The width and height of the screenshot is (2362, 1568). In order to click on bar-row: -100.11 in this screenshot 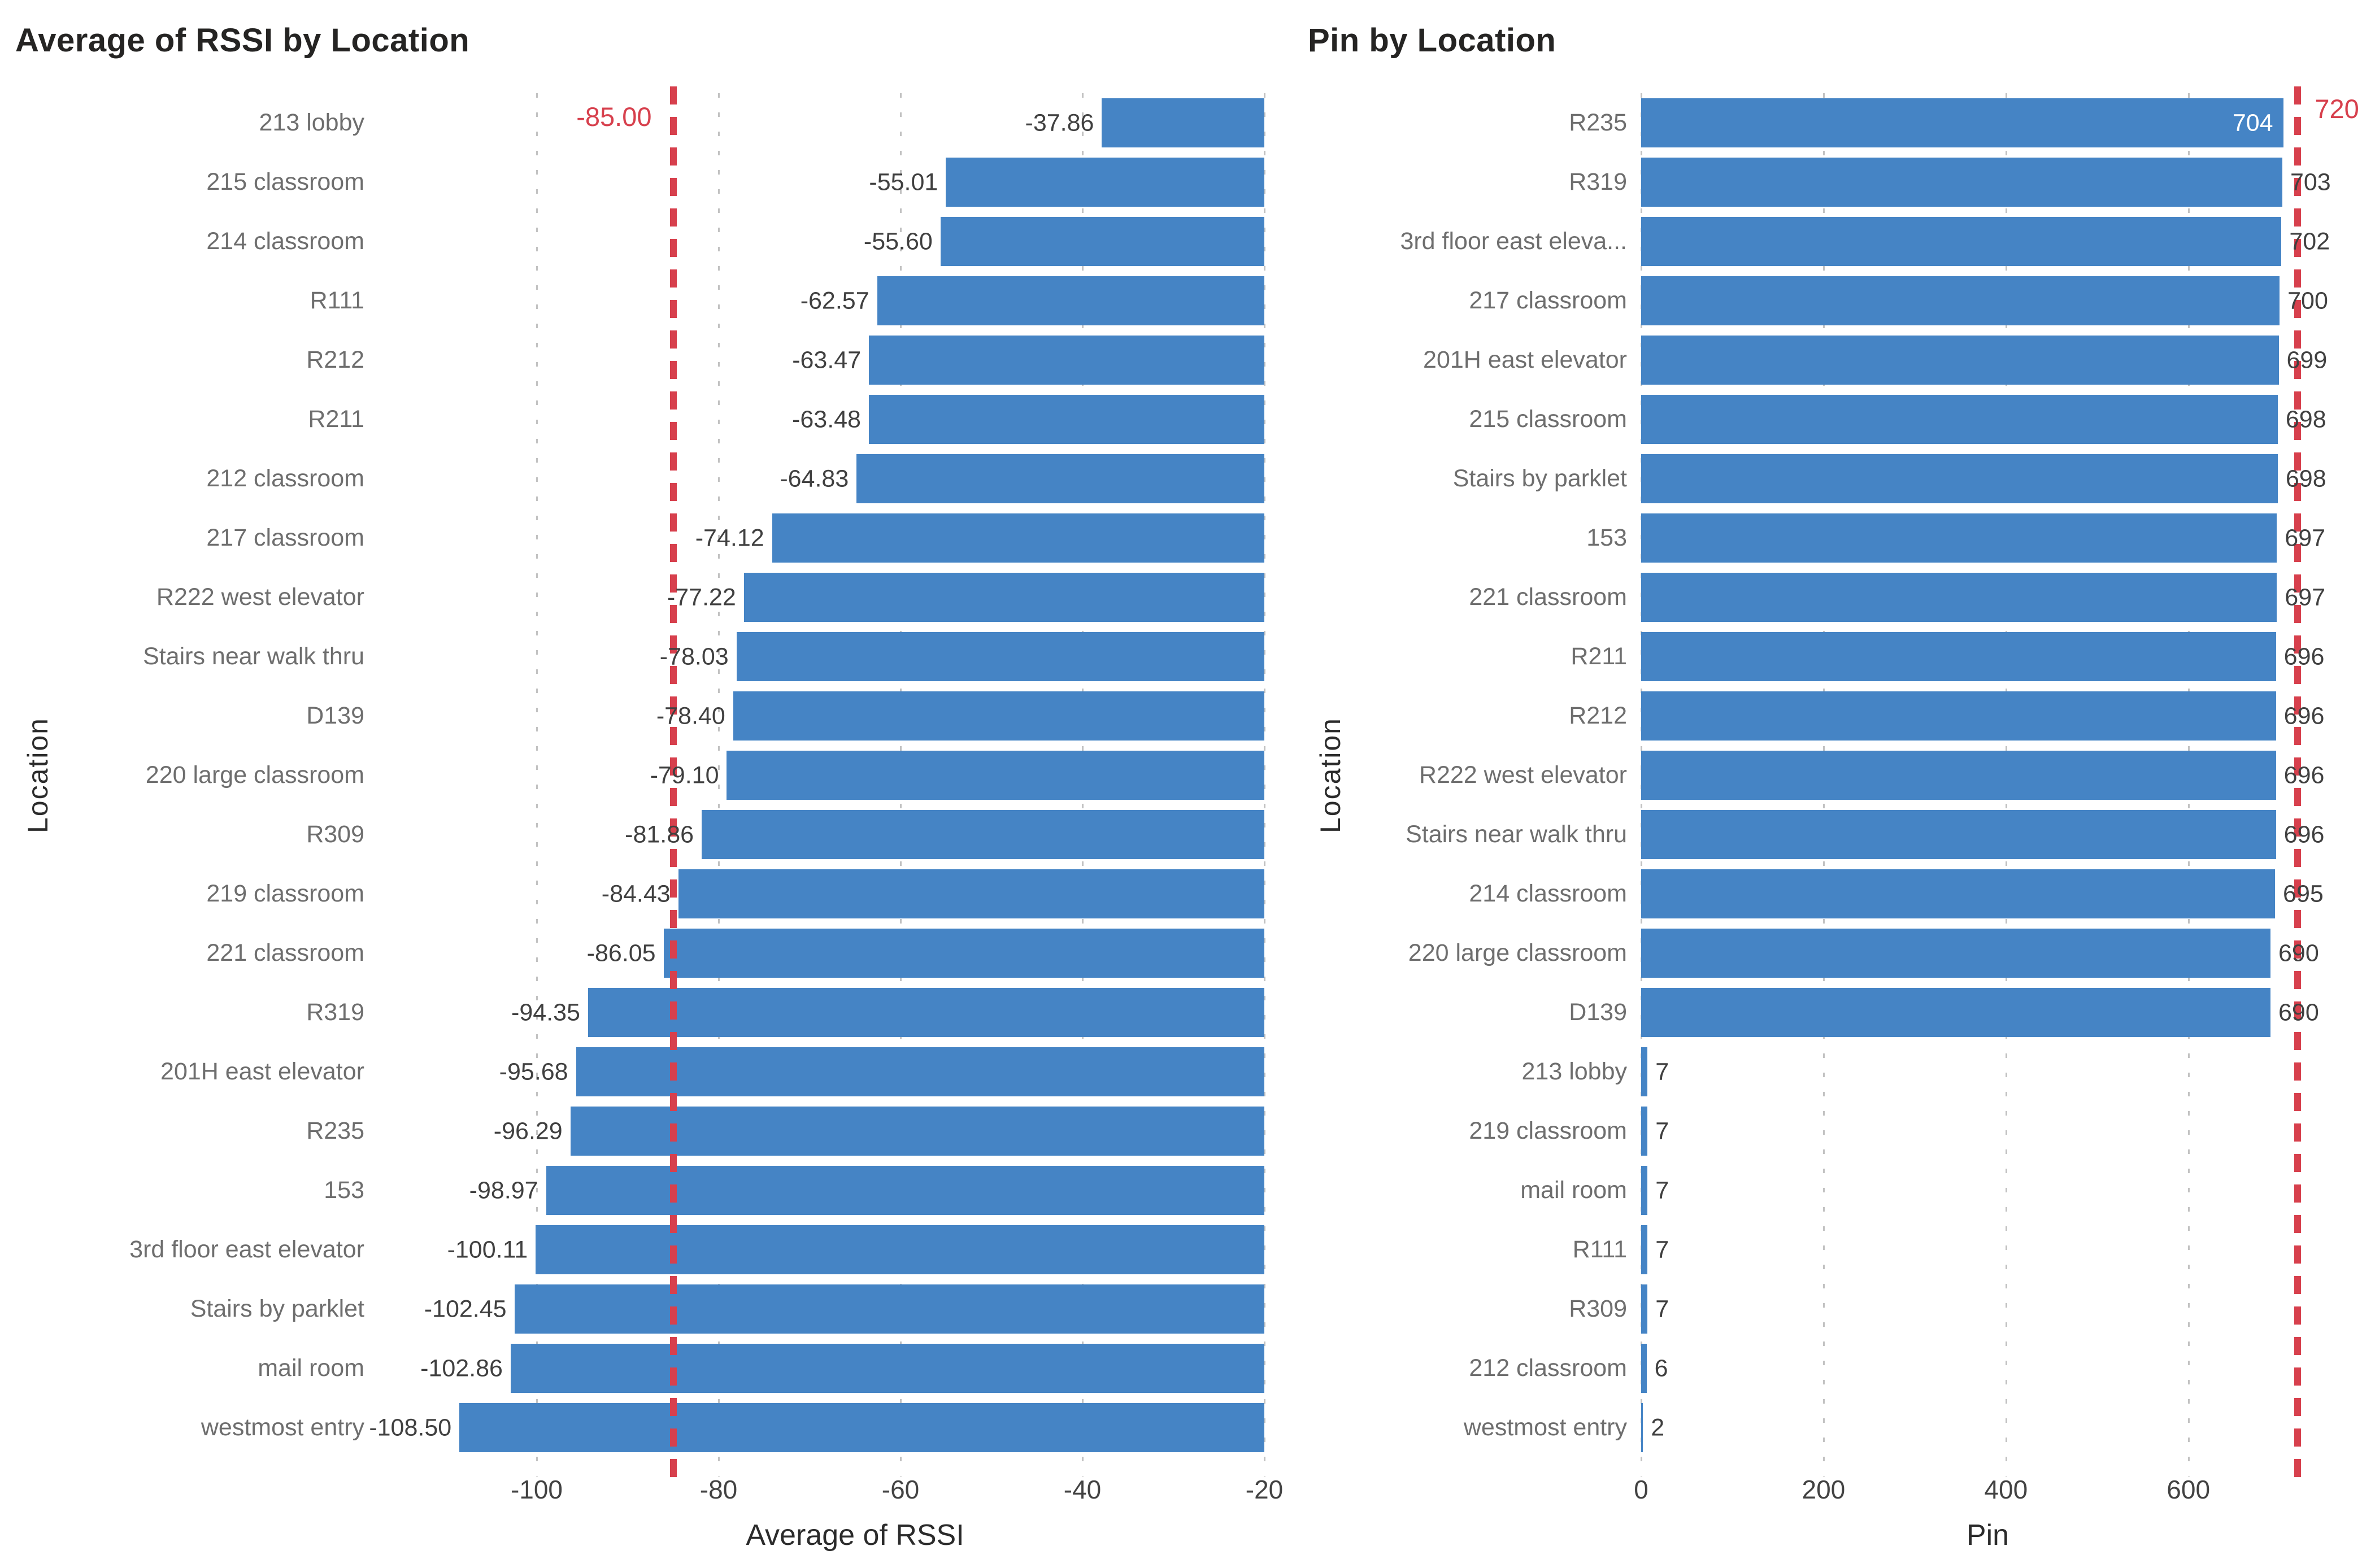, I will do `click(855, 1249)`.